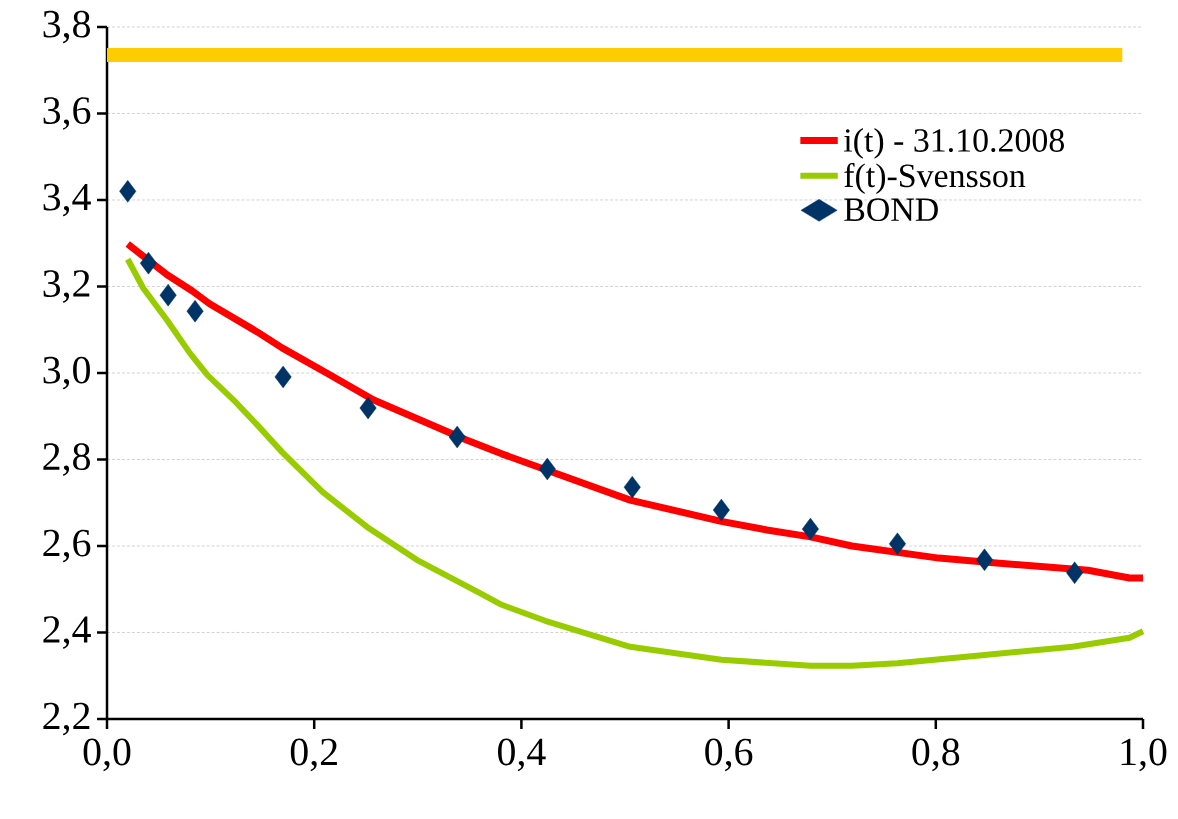 This screenshot has width=1178, height=819. I want to click on y-tick-label: 2,4, so click(67, 632).